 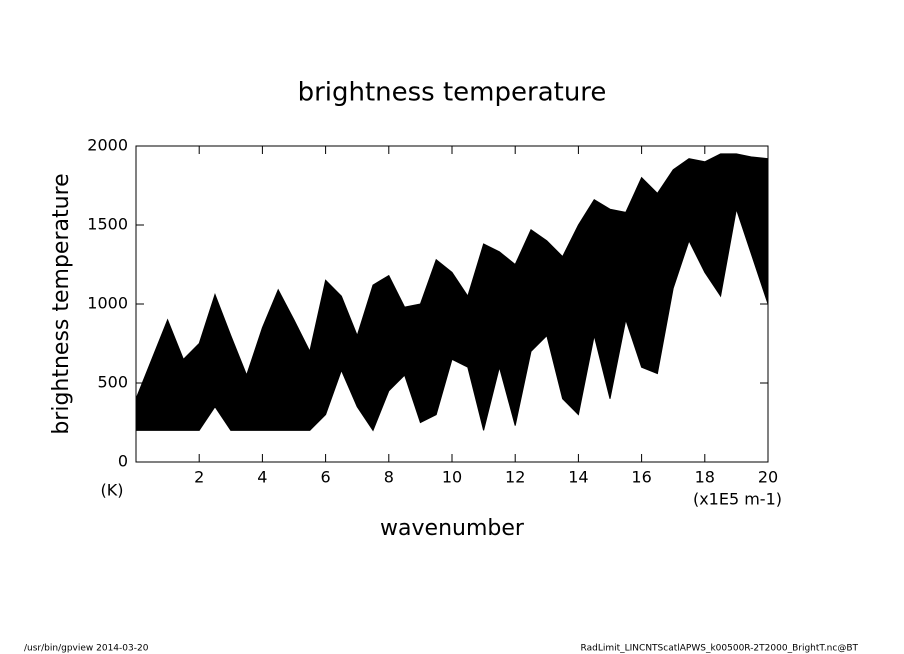 I want to click on x-tick-label: 10, so click(x=452, y=477).